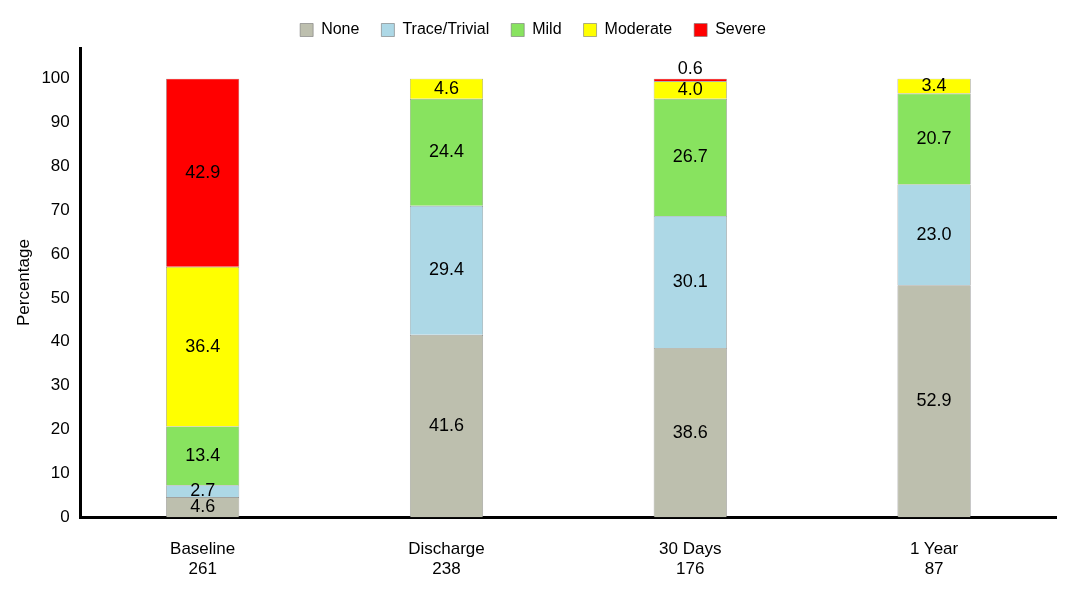 The image size is (1076, 602). I want to click on y-tick-label: 20, so click(60, 429).